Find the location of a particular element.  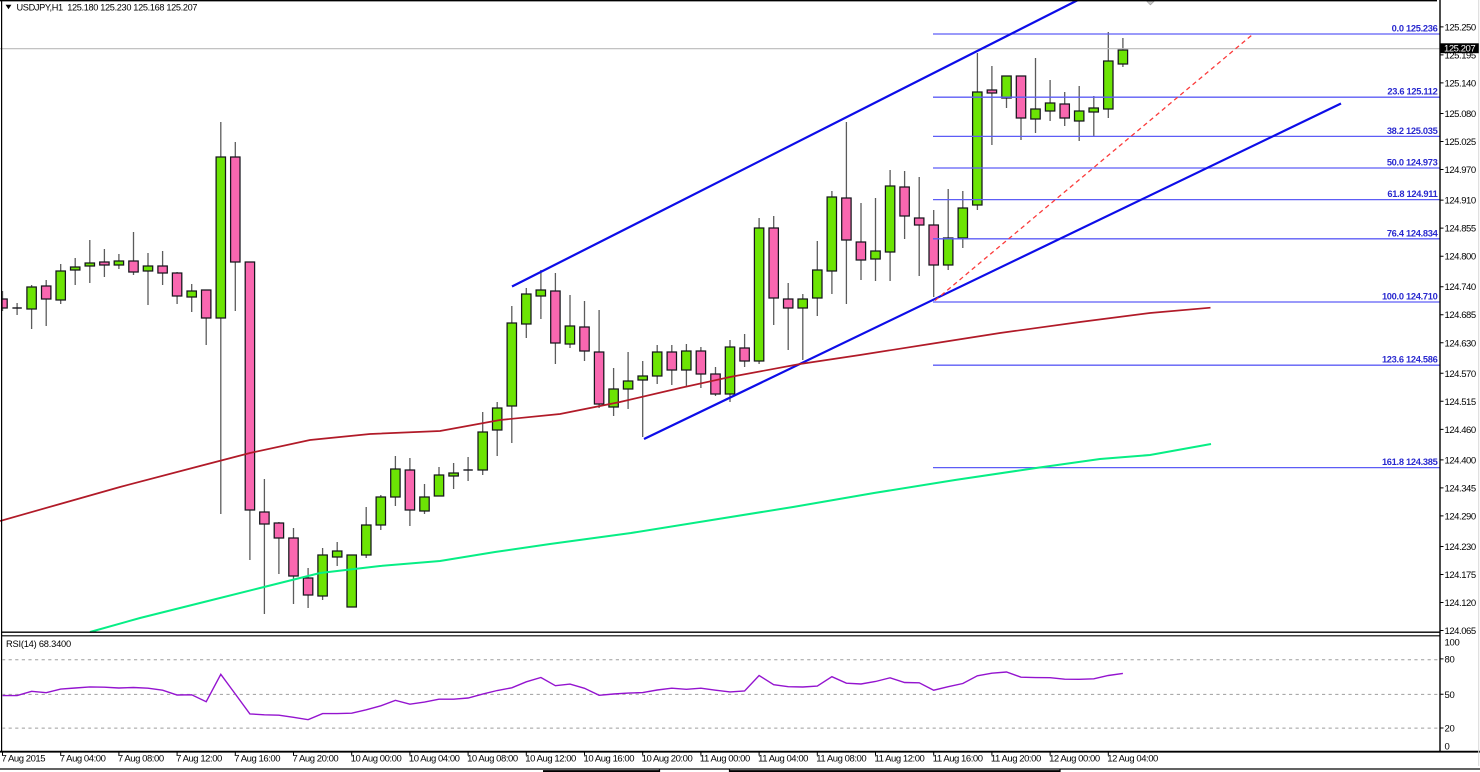

svg-text: 7 Aug 20:00 is located at coordinates (316, 759).